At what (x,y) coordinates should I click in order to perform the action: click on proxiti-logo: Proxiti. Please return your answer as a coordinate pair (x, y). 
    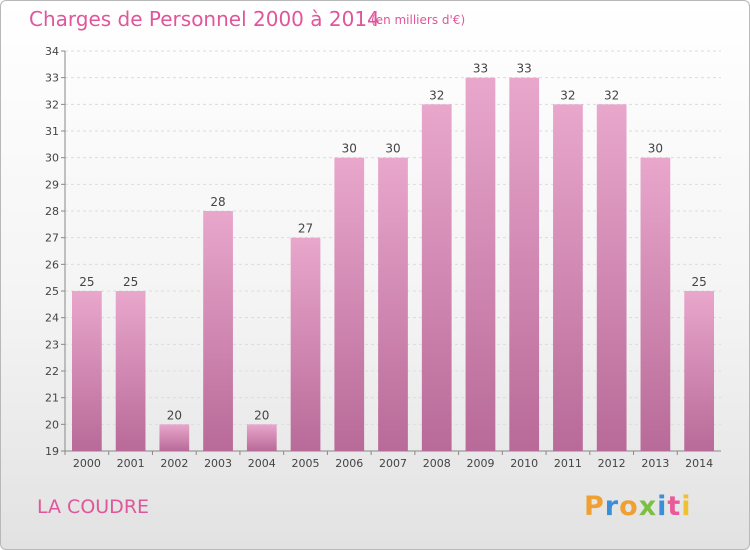
    Looking at the image, I should click on (638, 506).